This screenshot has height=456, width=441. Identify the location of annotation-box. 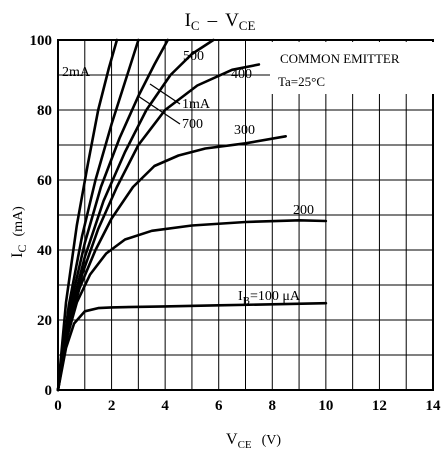
(355, 68).